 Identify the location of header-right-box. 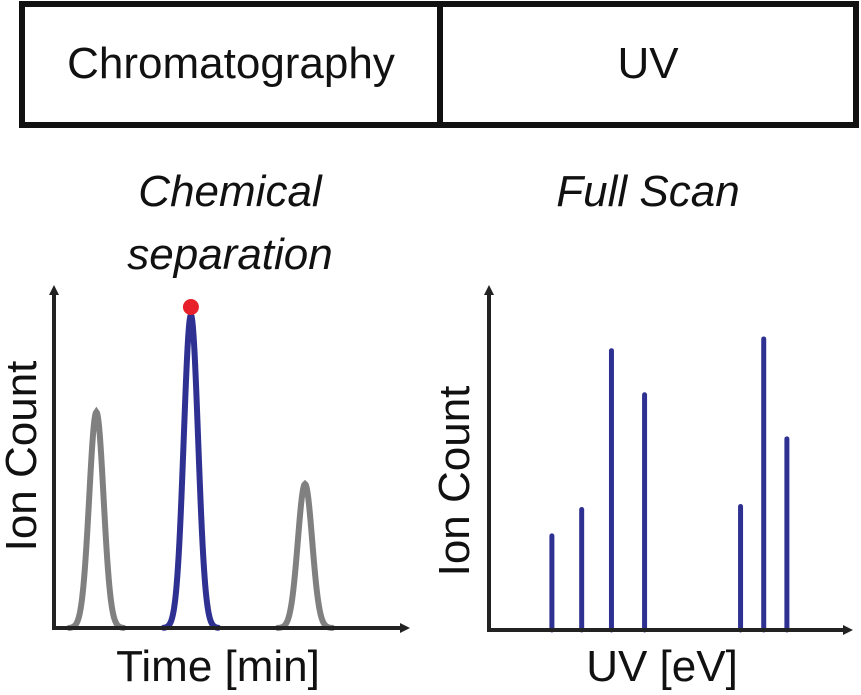
(648, 64).